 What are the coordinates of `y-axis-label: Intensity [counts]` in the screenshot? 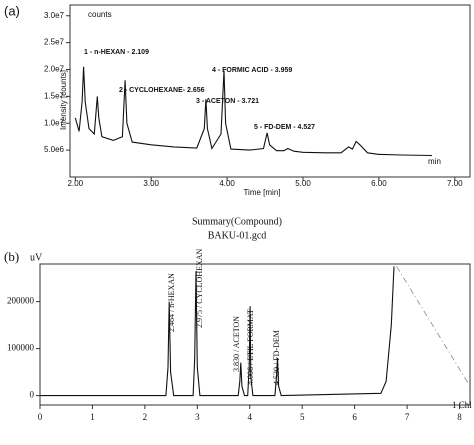 It's located at (63, 100).